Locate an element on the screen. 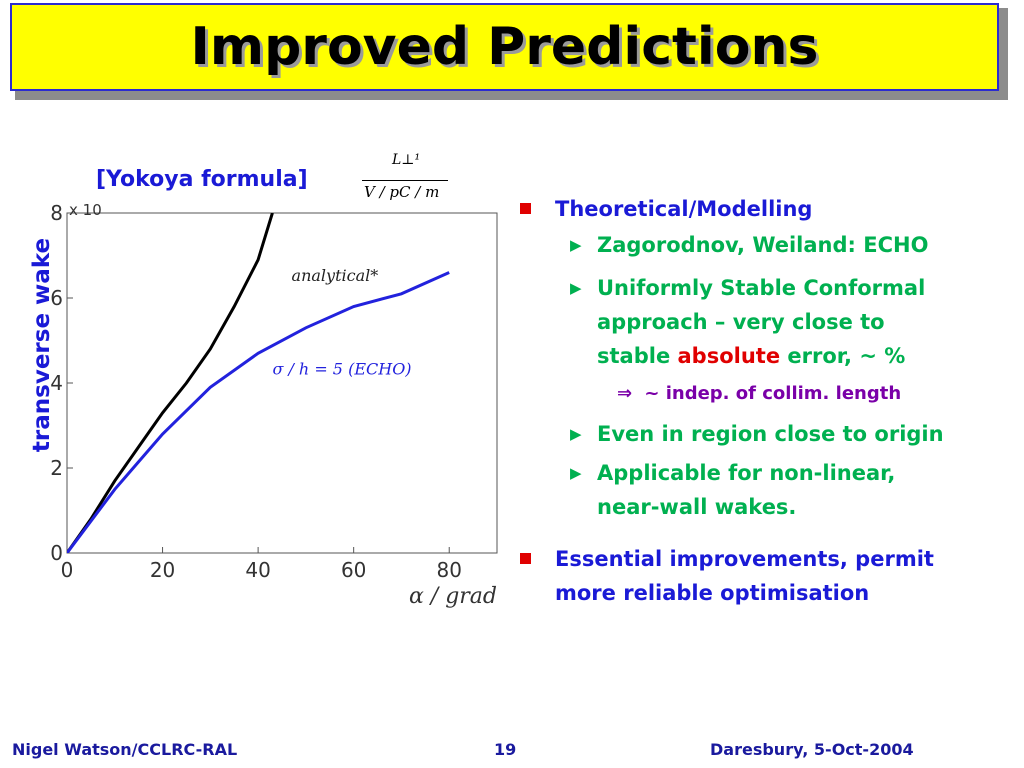 This screenshot has height=768, width=1024. bullet-line-1: Essential improvements, permit is located at coordinates (744, 559).